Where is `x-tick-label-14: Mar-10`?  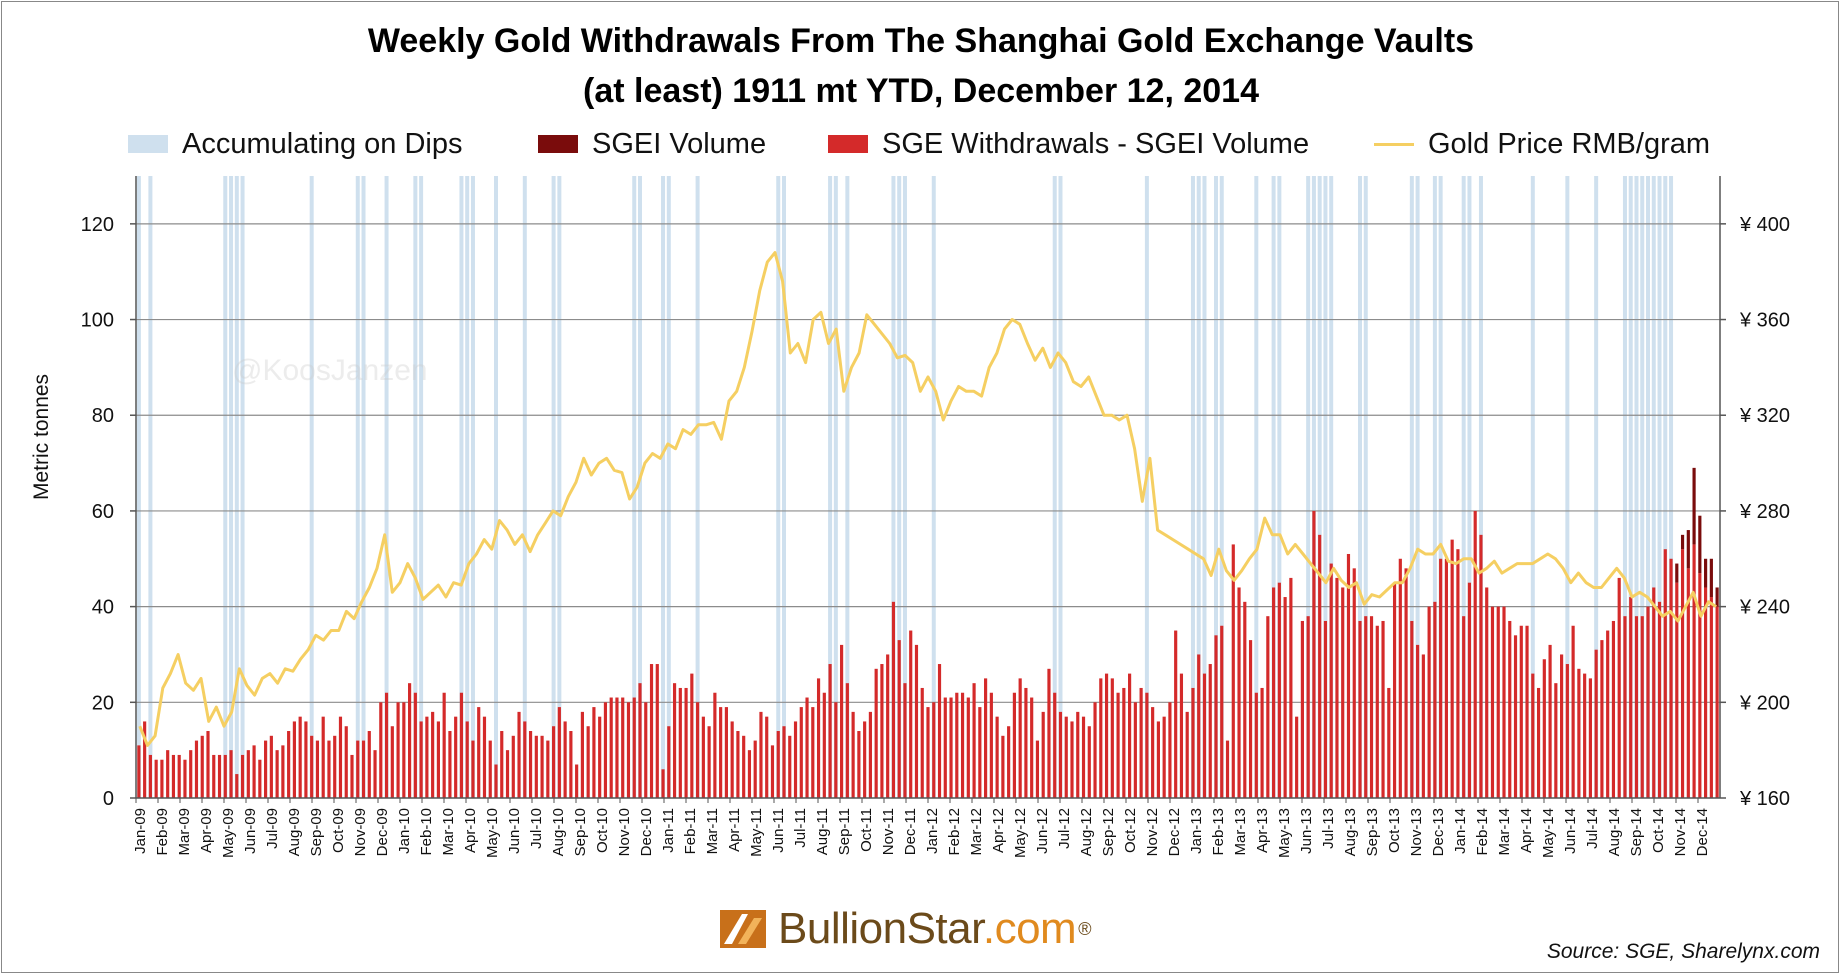
x-tick-label-14: Mar-10 is located at coordinates (448, 832).